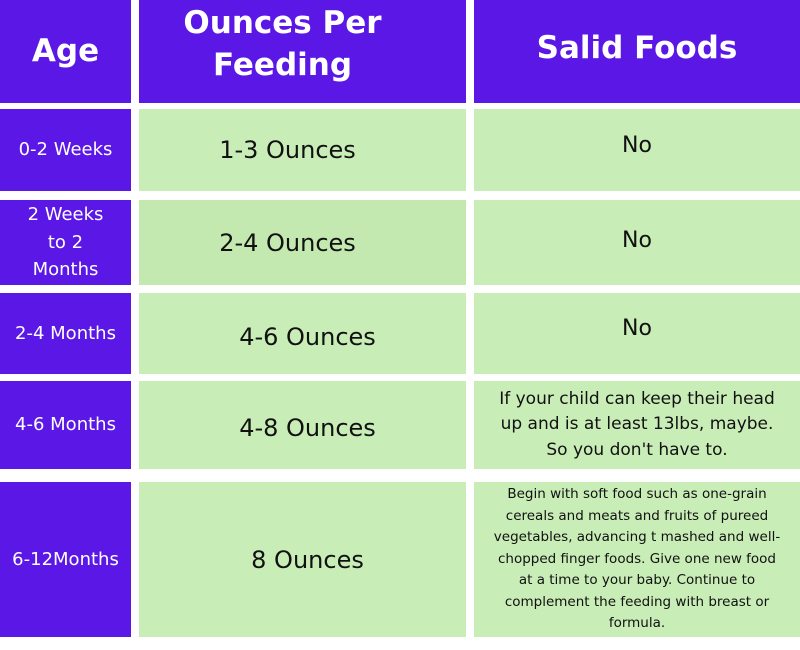 The width and height of the screenshot is (800, 650). I want to click on ounces-cell: 1-3 Ounces, so click(302, 150).